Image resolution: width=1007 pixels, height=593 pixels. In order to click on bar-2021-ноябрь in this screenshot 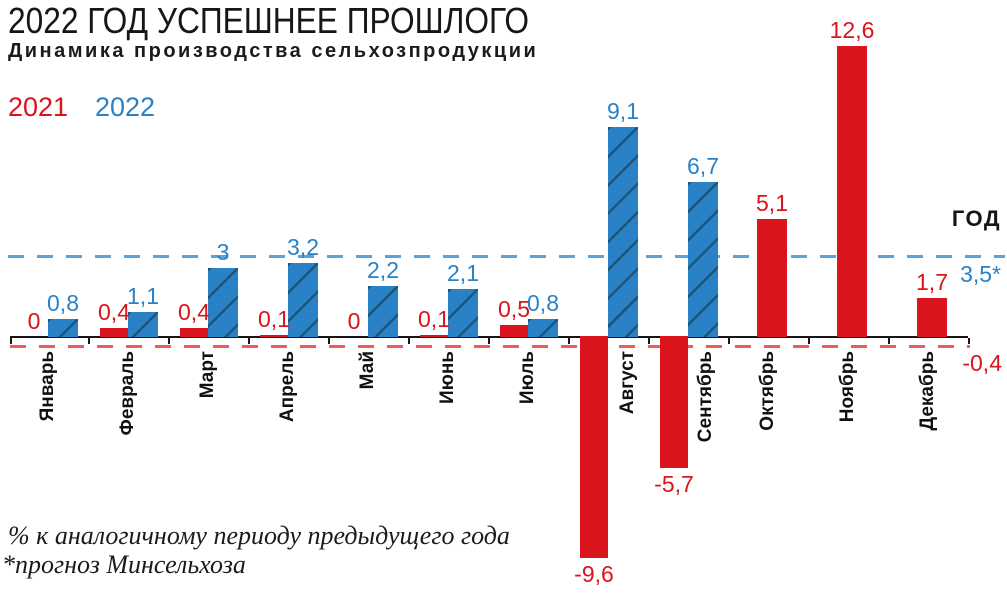, I will do `click(852, 191)`.